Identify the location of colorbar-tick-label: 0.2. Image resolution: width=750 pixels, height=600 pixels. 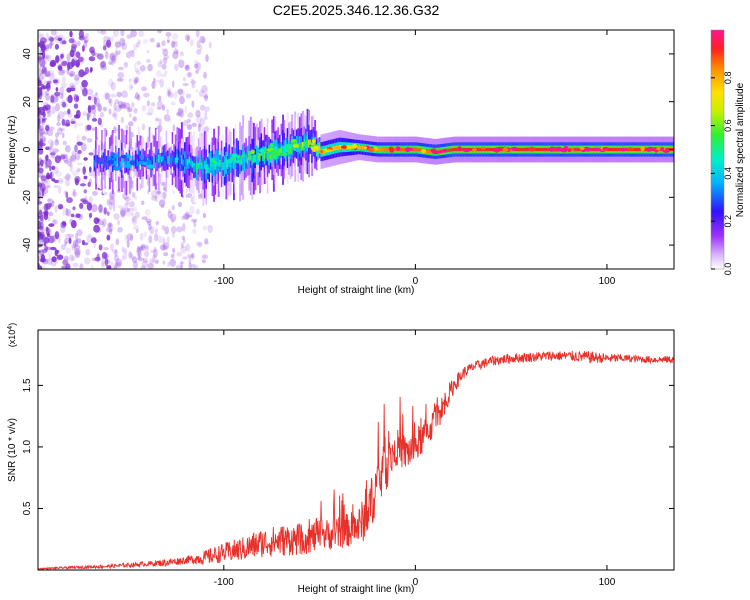
(728, 221).